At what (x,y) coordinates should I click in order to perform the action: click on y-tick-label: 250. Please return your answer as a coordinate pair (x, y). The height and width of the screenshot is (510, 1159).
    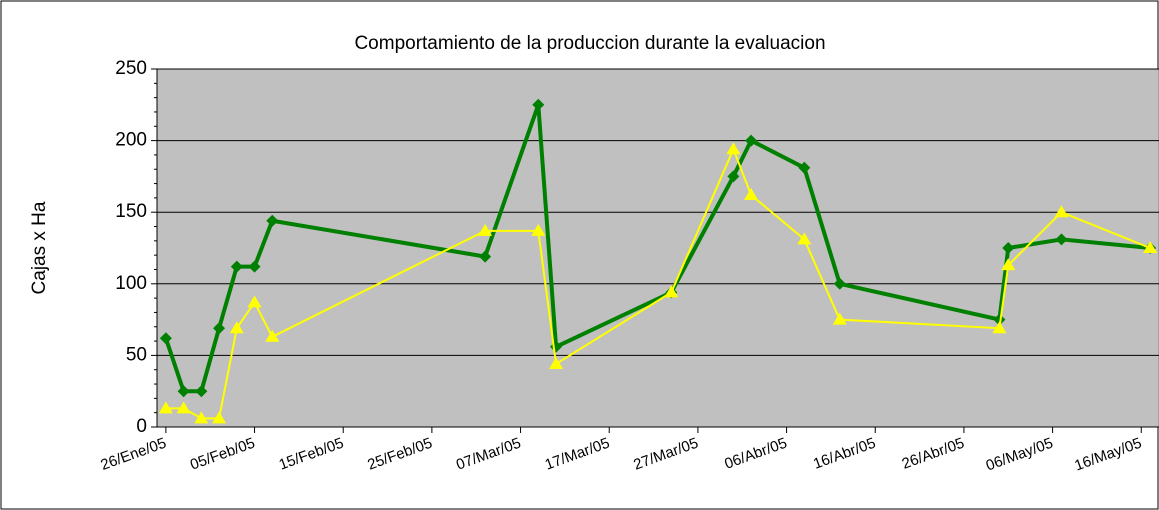
    Looking at the image, I should click on (131, 68).